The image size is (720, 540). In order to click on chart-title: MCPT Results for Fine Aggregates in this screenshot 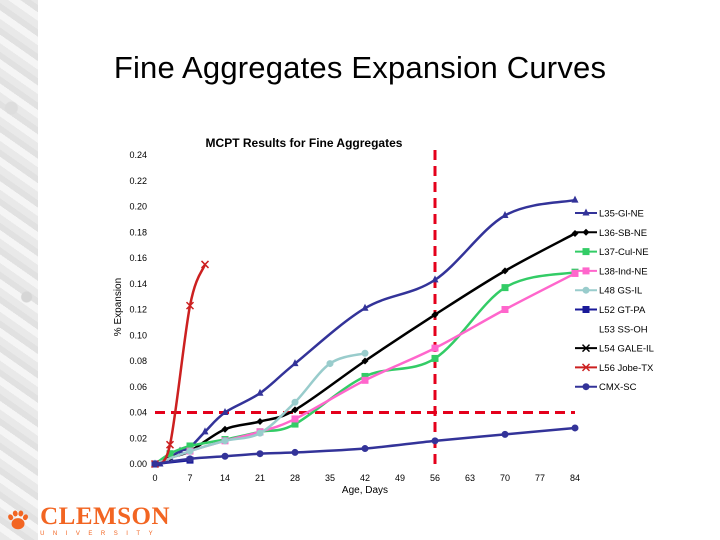, I will do `click(304, 143)`.